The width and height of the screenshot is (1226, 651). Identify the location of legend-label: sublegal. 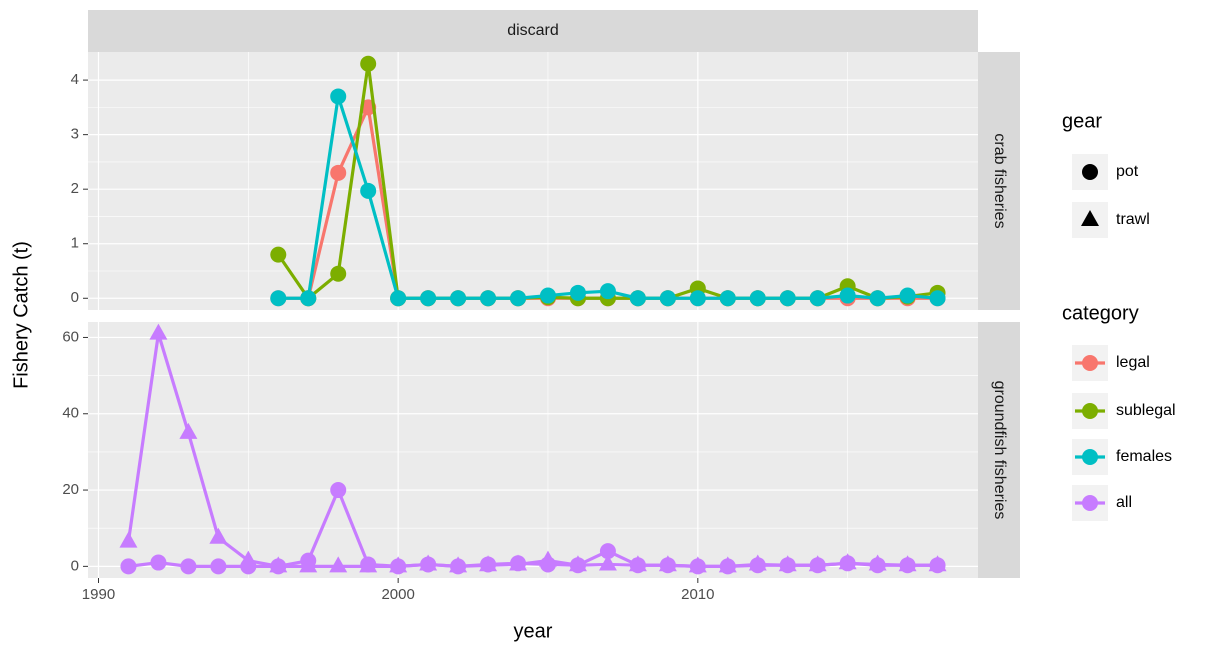
(1146, 410).